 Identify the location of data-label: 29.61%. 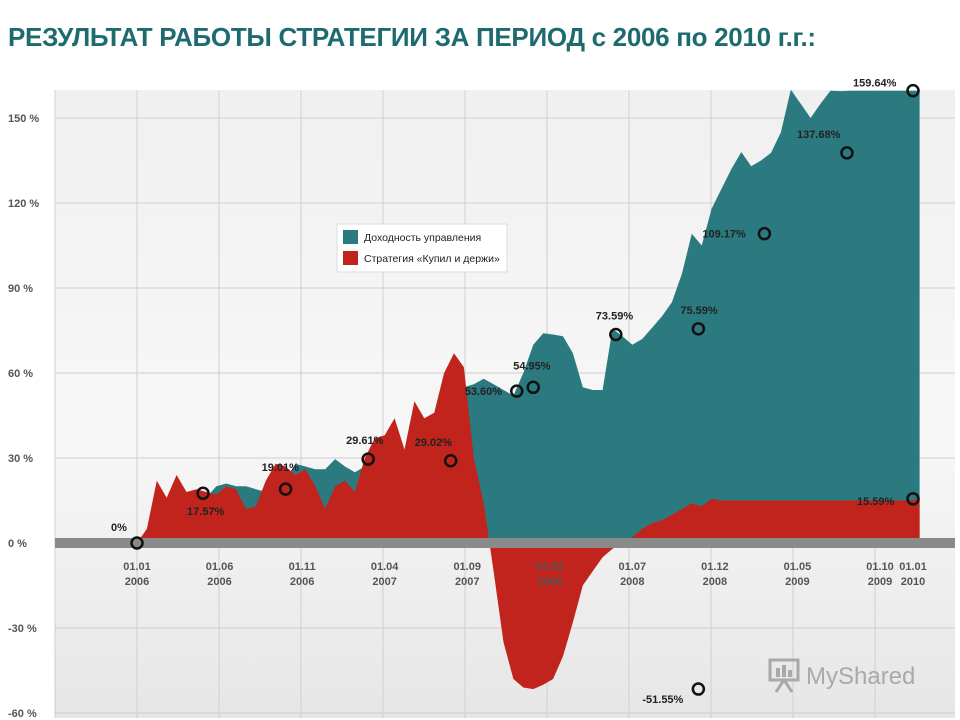
(365, 441).